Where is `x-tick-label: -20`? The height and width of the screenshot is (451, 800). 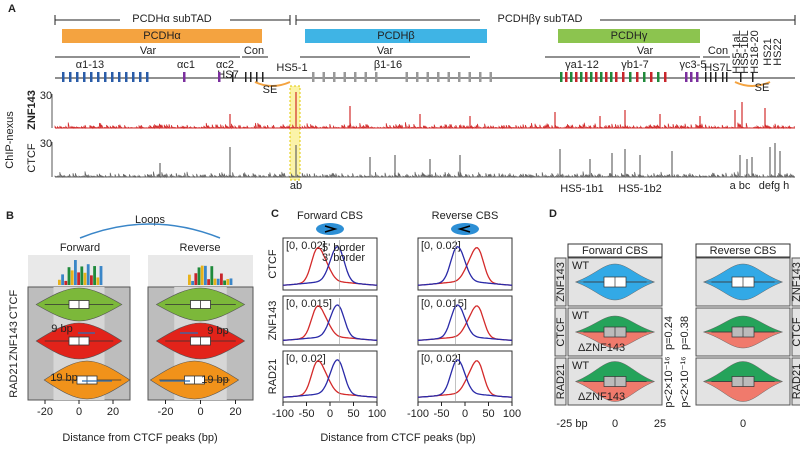
x-tick-label: -20 is located at coordinates (166, 412).